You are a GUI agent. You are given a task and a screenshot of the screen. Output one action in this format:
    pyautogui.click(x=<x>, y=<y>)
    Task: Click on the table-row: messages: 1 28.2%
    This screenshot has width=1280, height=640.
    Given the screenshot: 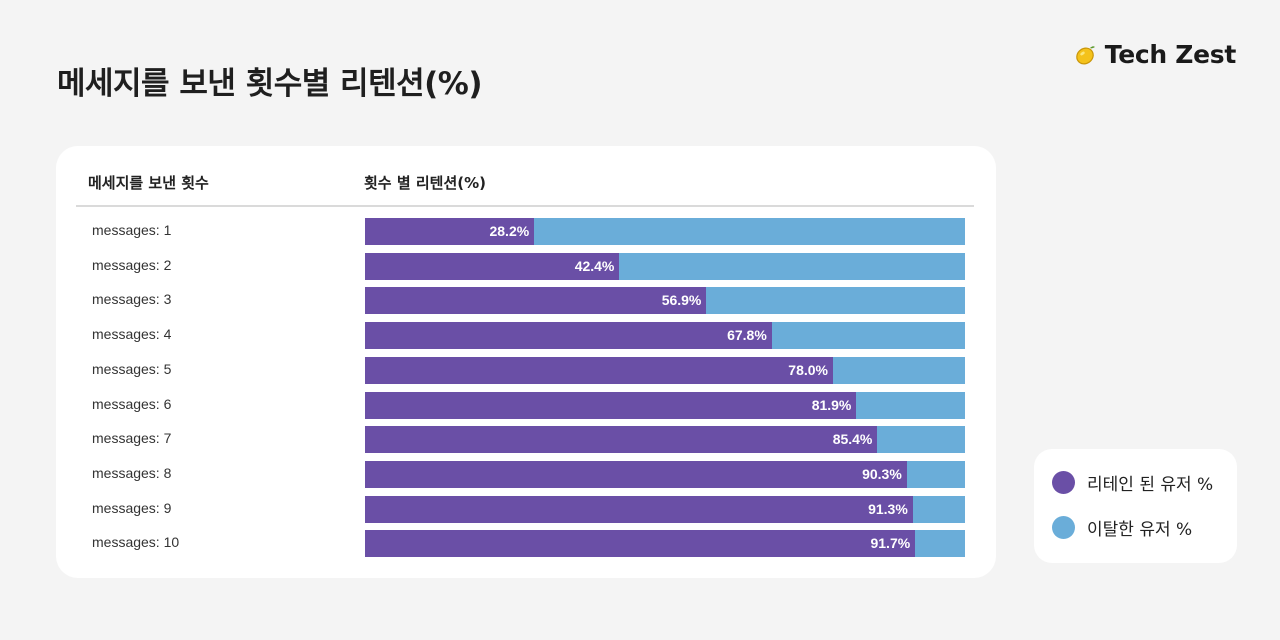 What is the action you would take?
    pyautogui.click(x=526, y=231)
    